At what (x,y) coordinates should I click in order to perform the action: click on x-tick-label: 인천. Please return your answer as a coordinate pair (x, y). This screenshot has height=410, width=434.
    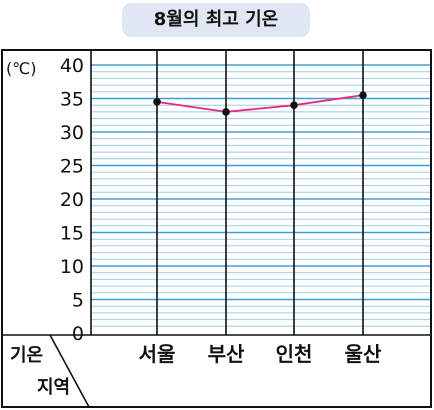
    Looking at the image, I should click on (294, 354).